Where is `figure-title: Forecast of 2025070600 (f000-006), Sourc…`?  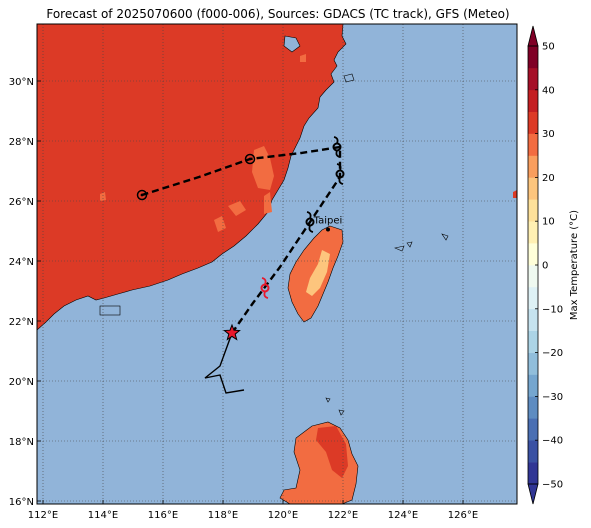
figure-title: Forecast of 2025070600 (f000-006), Sourc… is located at coordinates (277, 14).